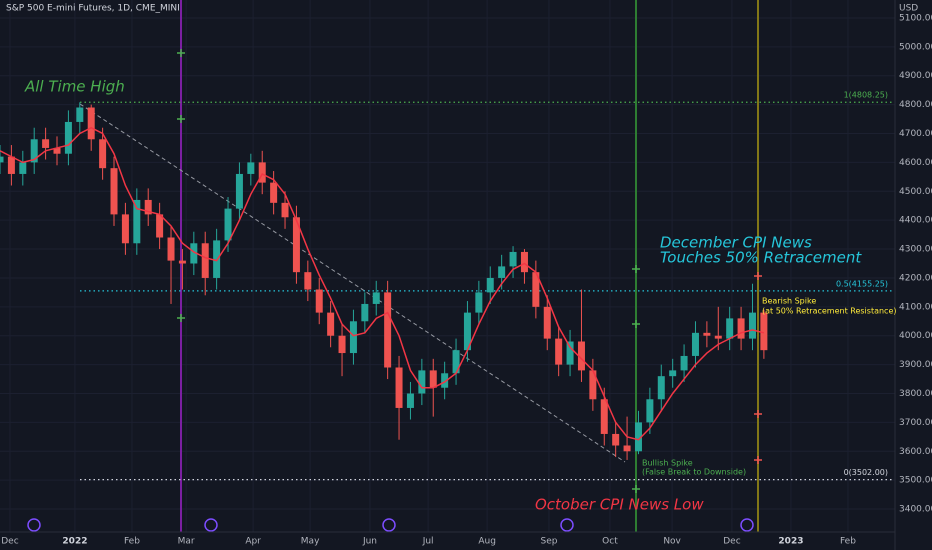 This screenshot has height=550, width=932. Describe the element at coordinates (829, 311) in the screenshot. I see `annotation: (at 50% Retracement Resistance)` at that location.